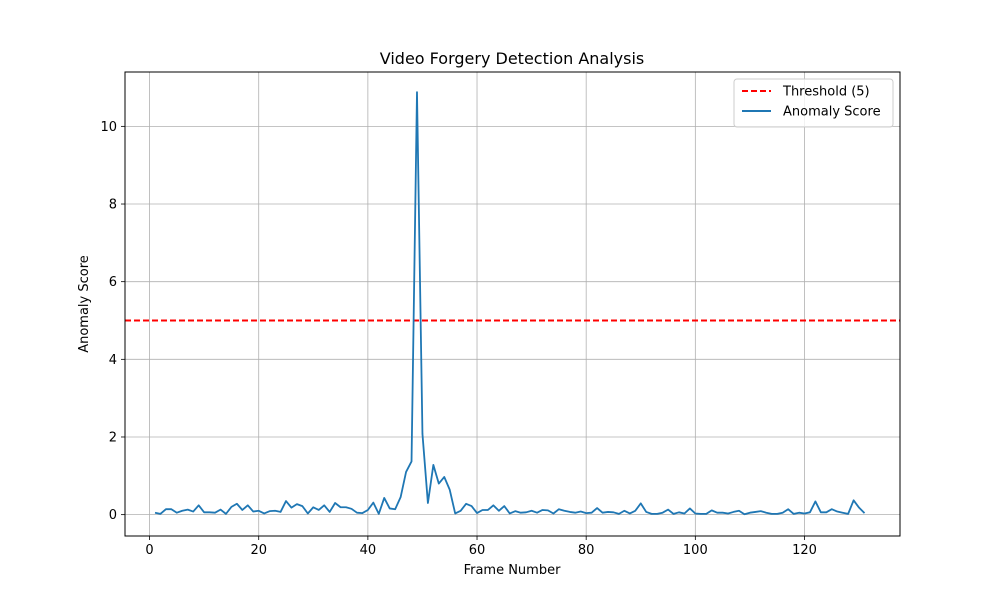 The height and width of the screenshot is (600, 1000). What do you see at coordinates (586, 550) in the screenshot?
I see `x-tick-label: 80` at bounding box center [586, 550].